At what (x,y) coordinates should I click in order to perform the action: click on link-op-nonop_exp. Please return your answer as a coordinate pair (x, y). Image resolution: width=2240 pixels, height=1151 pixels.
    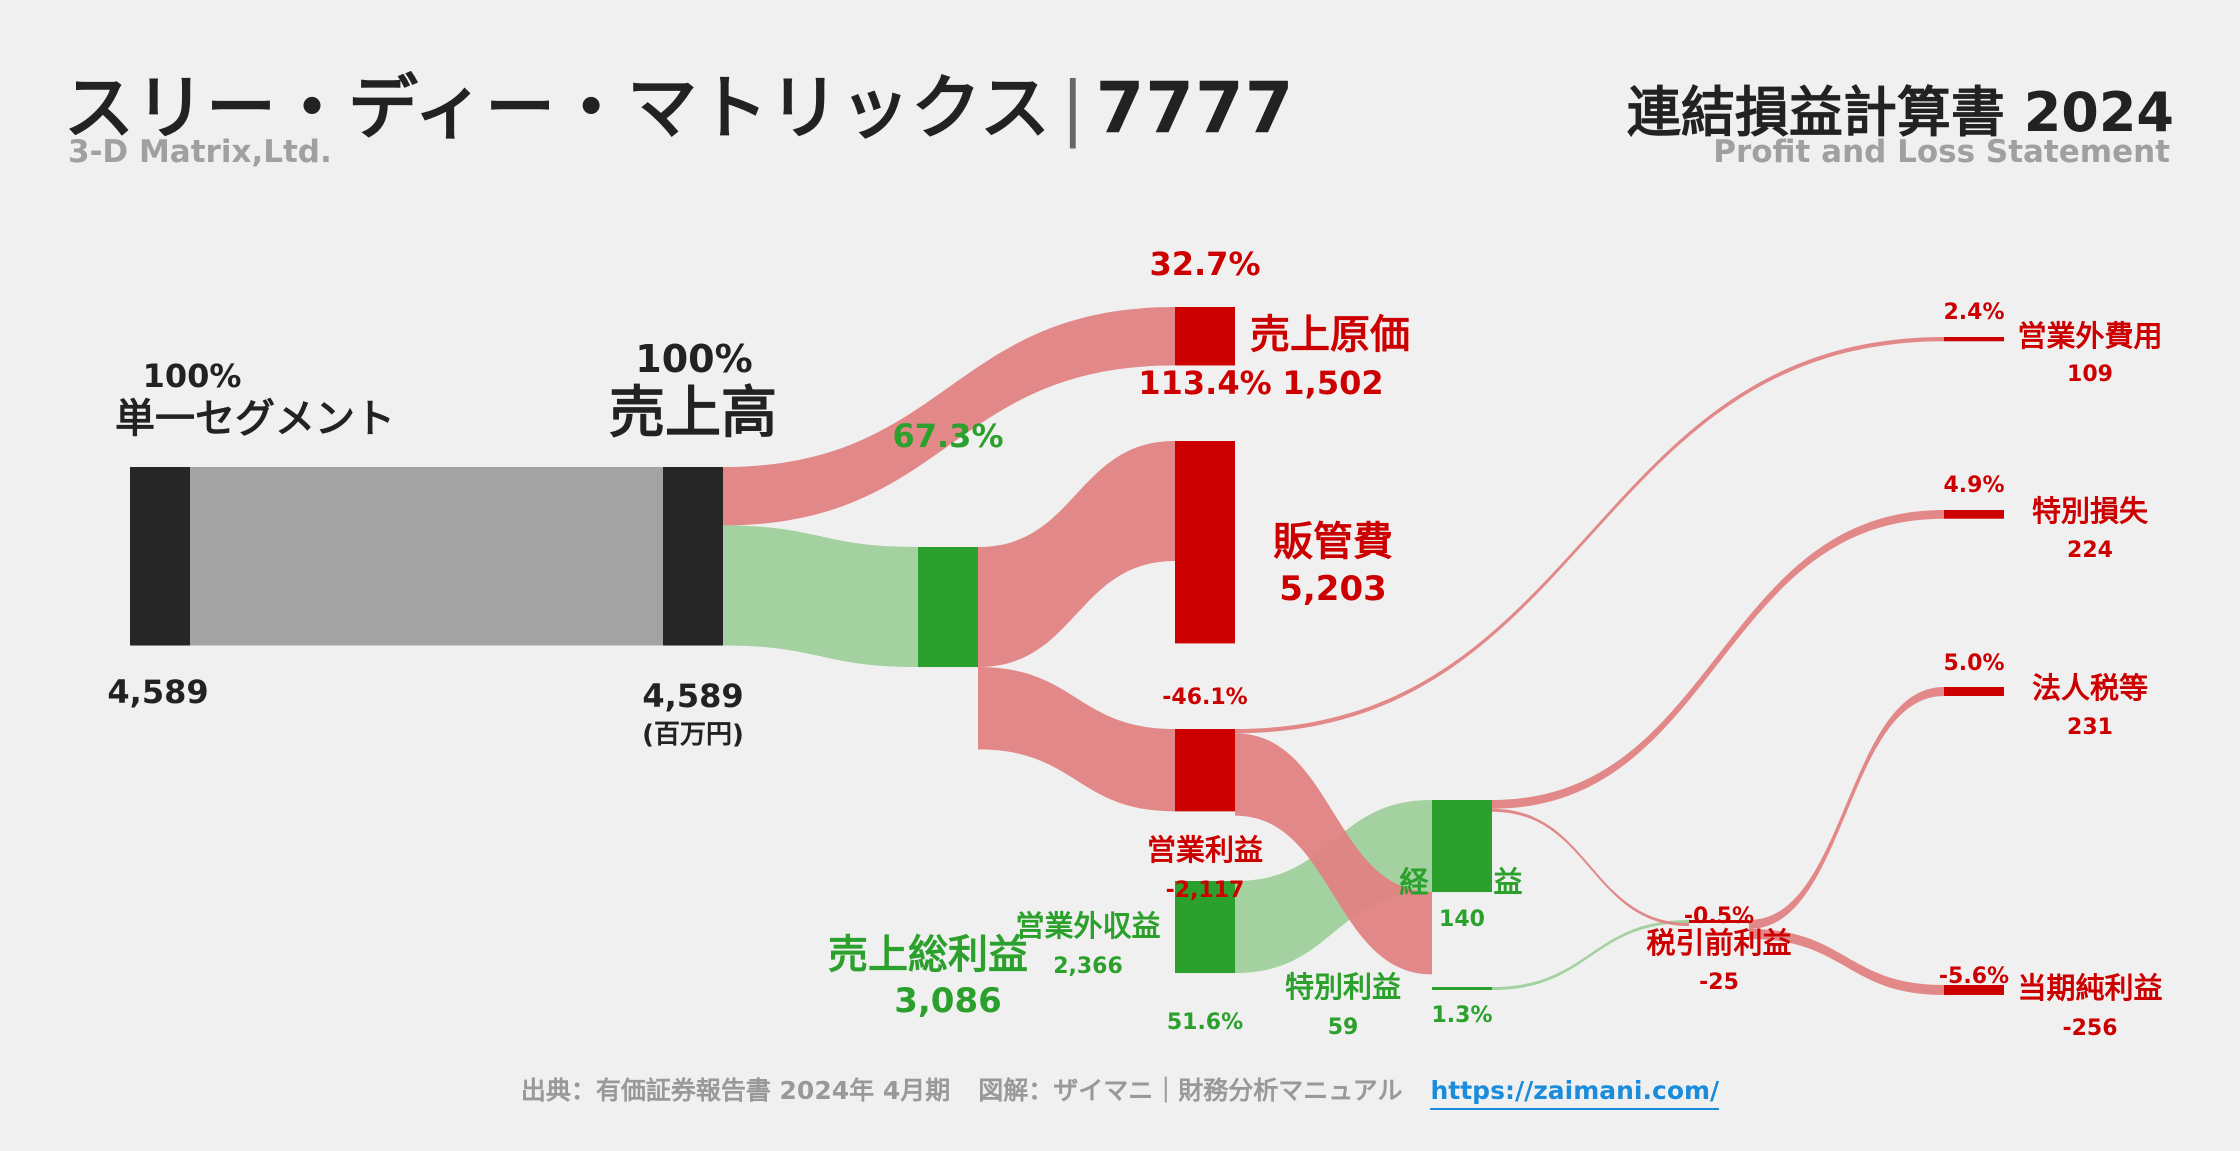
    Looking at the image, I should click on (1589, 535).